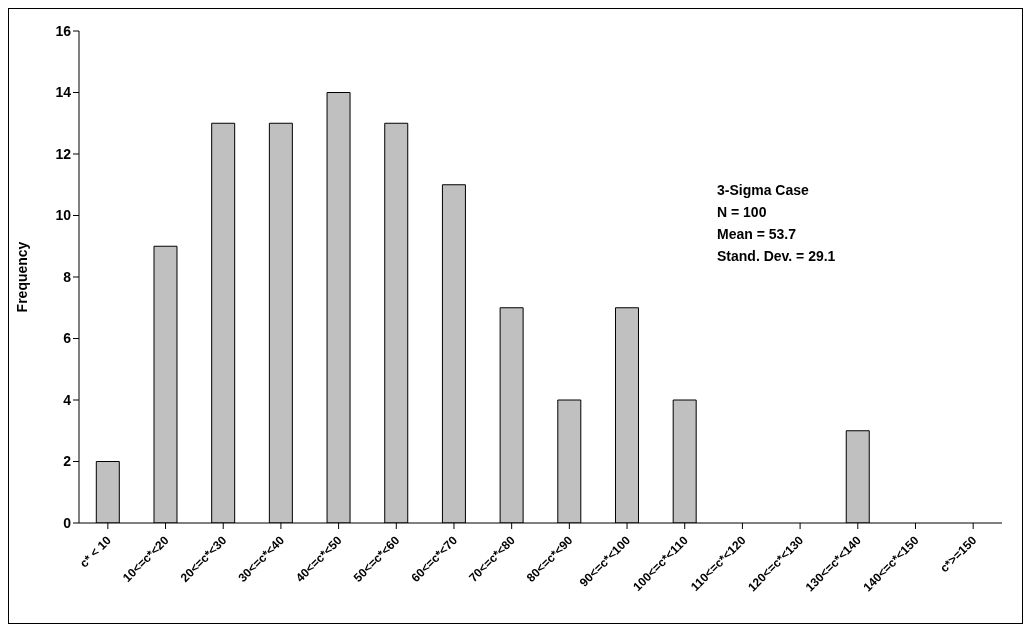 The image size is (1031, 632). Describe the element at coordinates (67, 338) in the screenshot. I see `y-tick-label: 6` at that location.